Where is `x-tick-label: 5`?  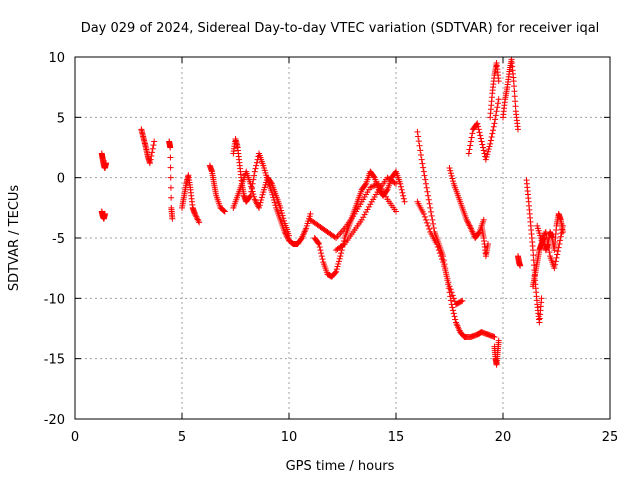 x-tick-label: 5 is located at coordinates (182, 437).